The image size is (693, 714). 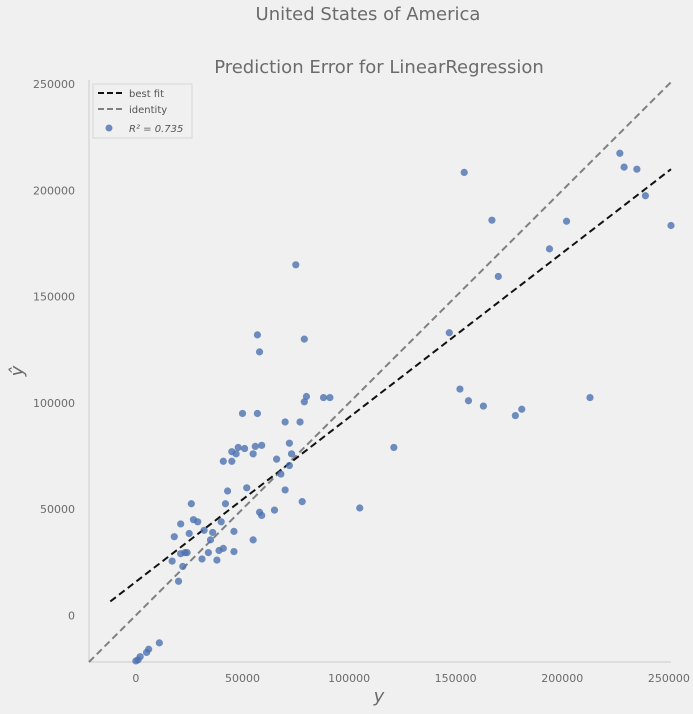 I want to click on x-tick-label: 150000, so click(x=456, y=678).